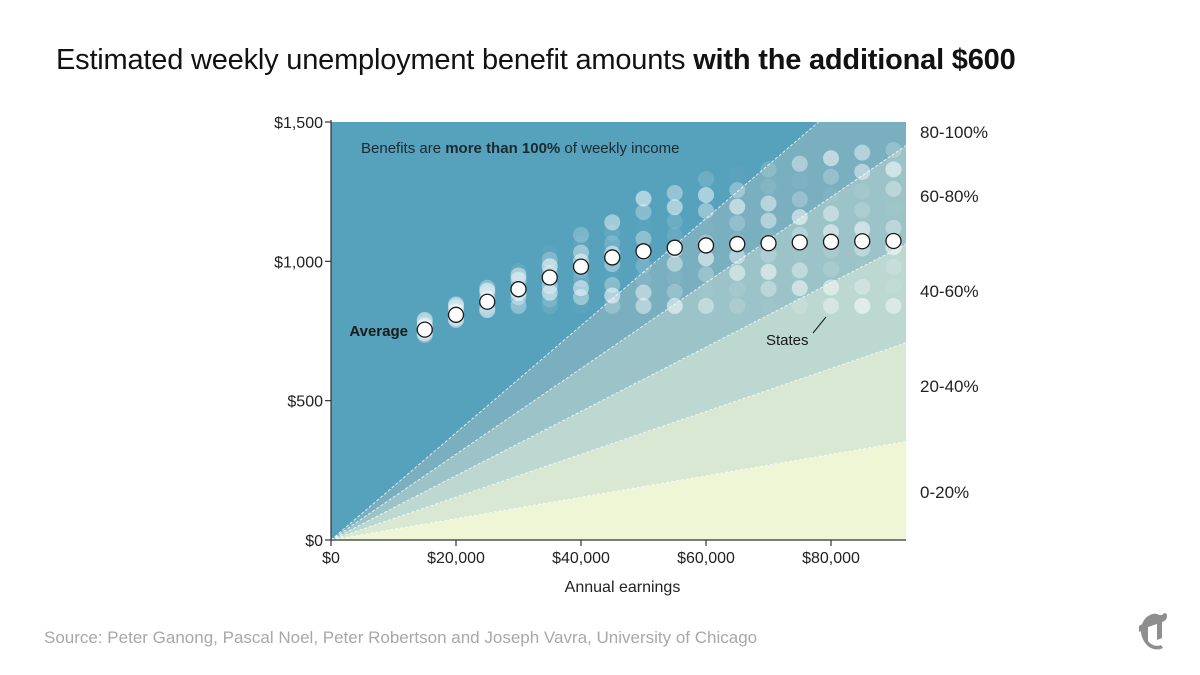  Describe the element at coordinates (305, 402) in the screenshot. I see `y-tick-label: $500` at that location.